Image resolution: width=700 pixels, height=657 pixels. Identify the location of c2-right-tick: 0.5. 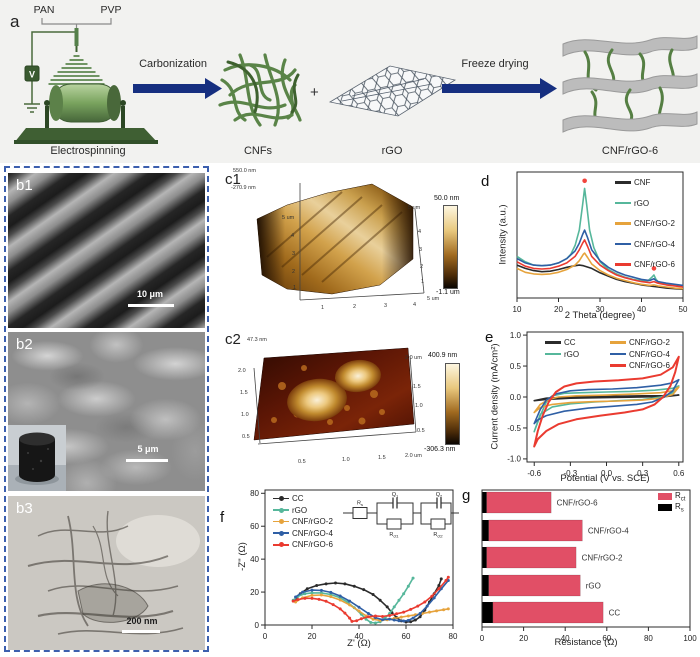
(421, 431).